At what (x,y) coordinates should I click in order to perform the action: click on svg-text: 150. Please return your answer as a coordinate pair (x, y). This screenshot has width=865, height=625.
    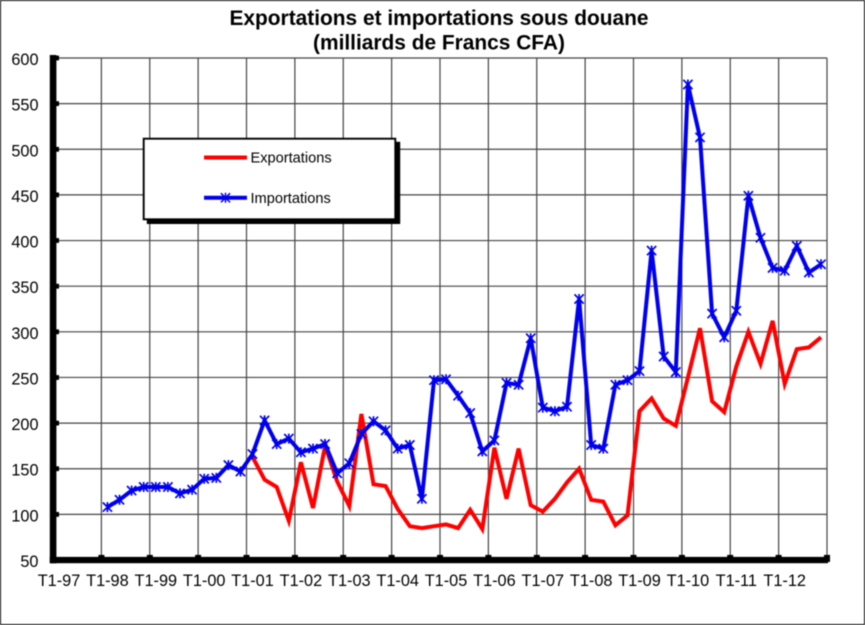
    Looking at the image, I should click on (24, 471).